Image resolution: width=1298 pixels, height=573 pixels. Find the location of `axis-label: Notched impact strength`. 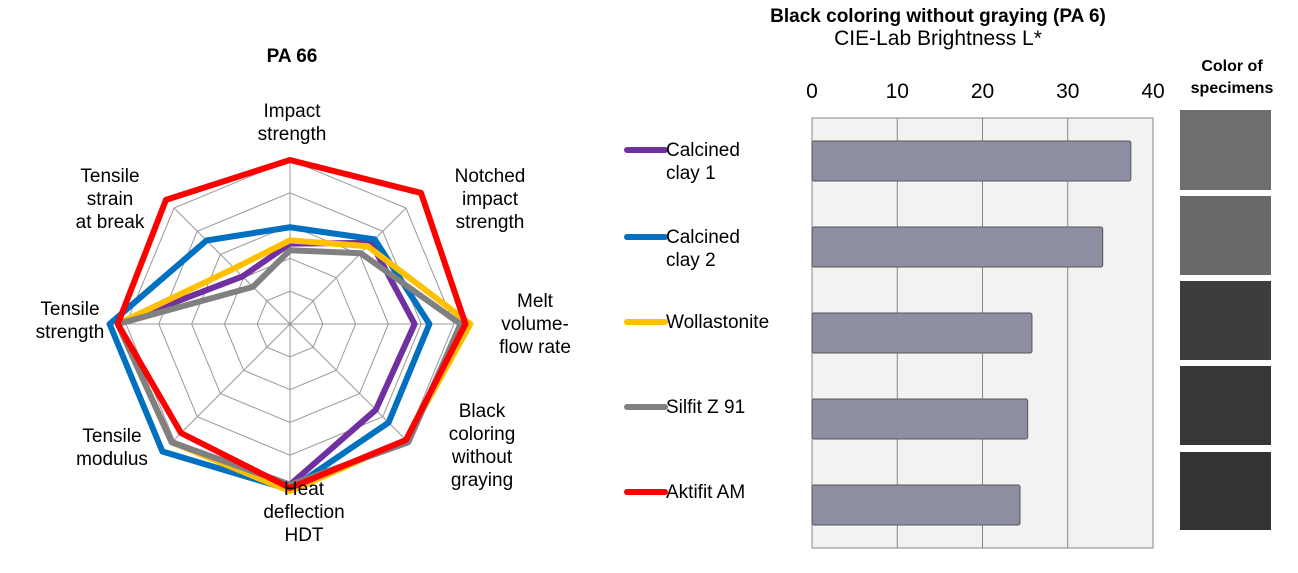

axis-label: Notched impact strength is located at coordinates (490, 199).